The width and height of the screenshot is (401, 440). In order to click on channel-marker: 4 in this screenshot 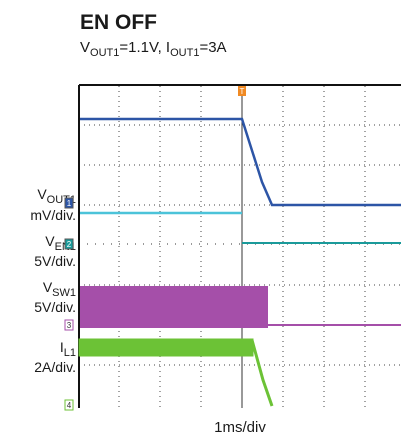, I will do `click(69, 405)`.